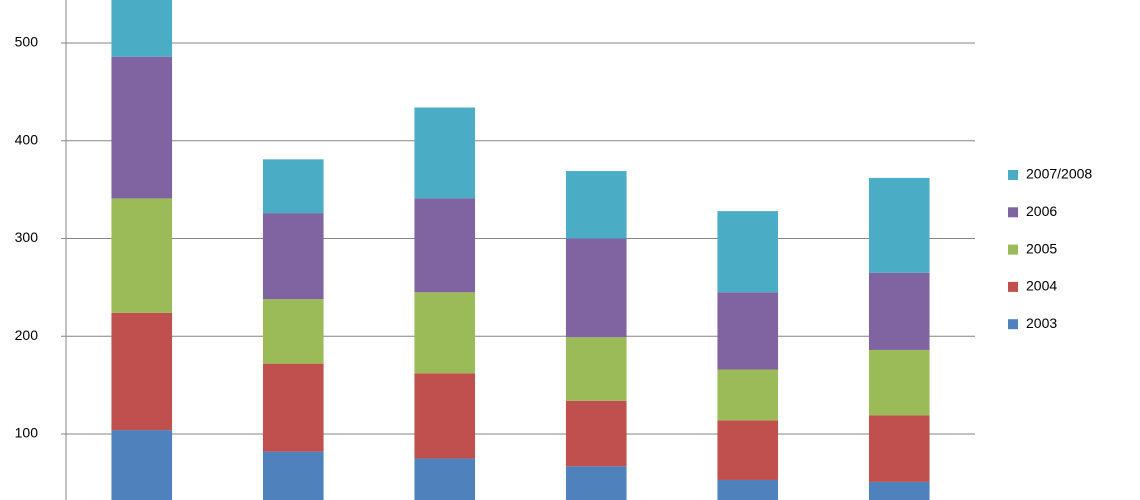 The width and height of the screenshot is (1140, 500). What do you see at coordinates (1041, 286) in the screenshot?
I see `legend-label: 2004` at bounding box center [1041, 286].